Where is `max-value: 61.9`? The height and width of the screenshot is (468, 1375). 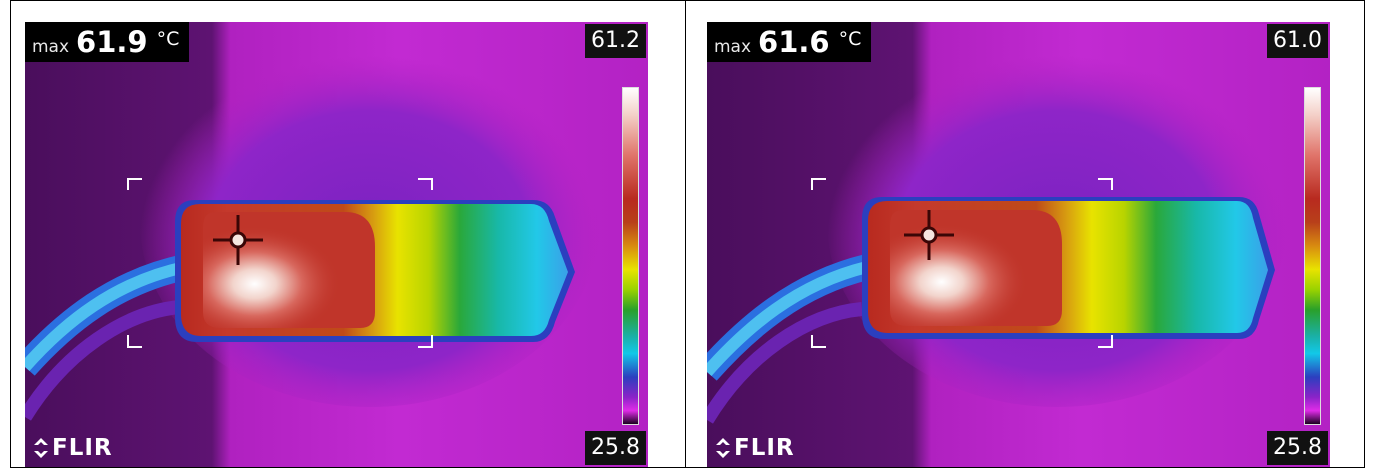 max-value: 61.9 is located at coordinates (112, 42).